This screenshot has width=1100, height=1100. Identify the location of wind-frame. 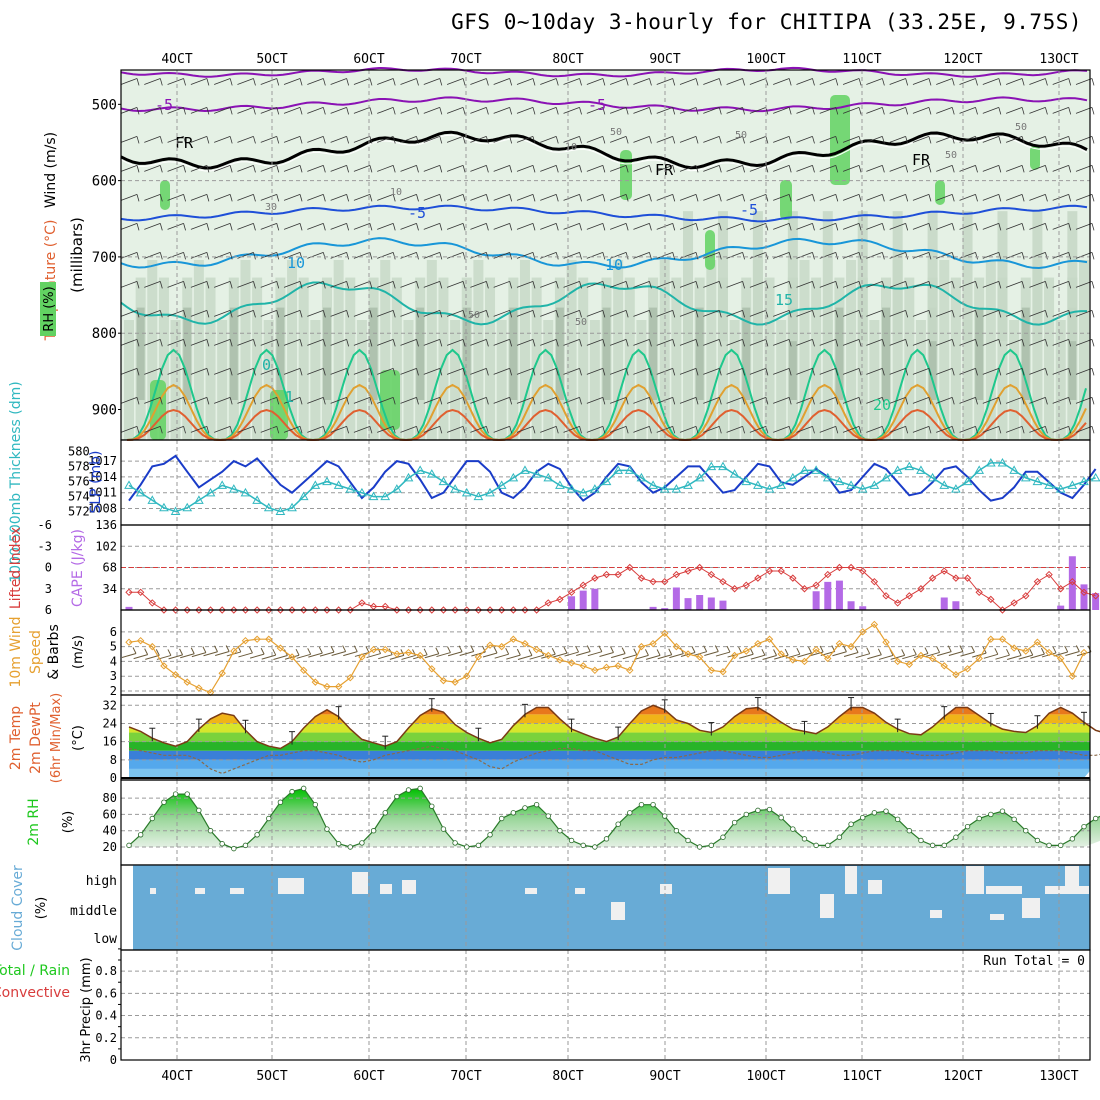
(605, 652).